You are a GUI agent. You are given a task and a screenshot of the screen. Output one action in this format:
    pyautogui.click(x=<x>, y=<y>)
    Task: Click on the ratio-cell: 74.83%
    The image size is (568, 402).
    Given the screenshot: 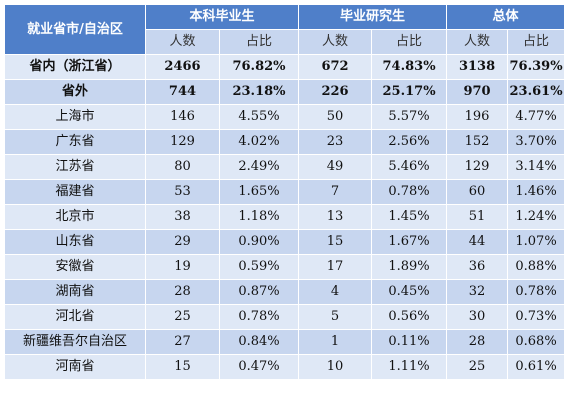 What is the action you would take?
    pyautogui.click(x=409, y=67)
    